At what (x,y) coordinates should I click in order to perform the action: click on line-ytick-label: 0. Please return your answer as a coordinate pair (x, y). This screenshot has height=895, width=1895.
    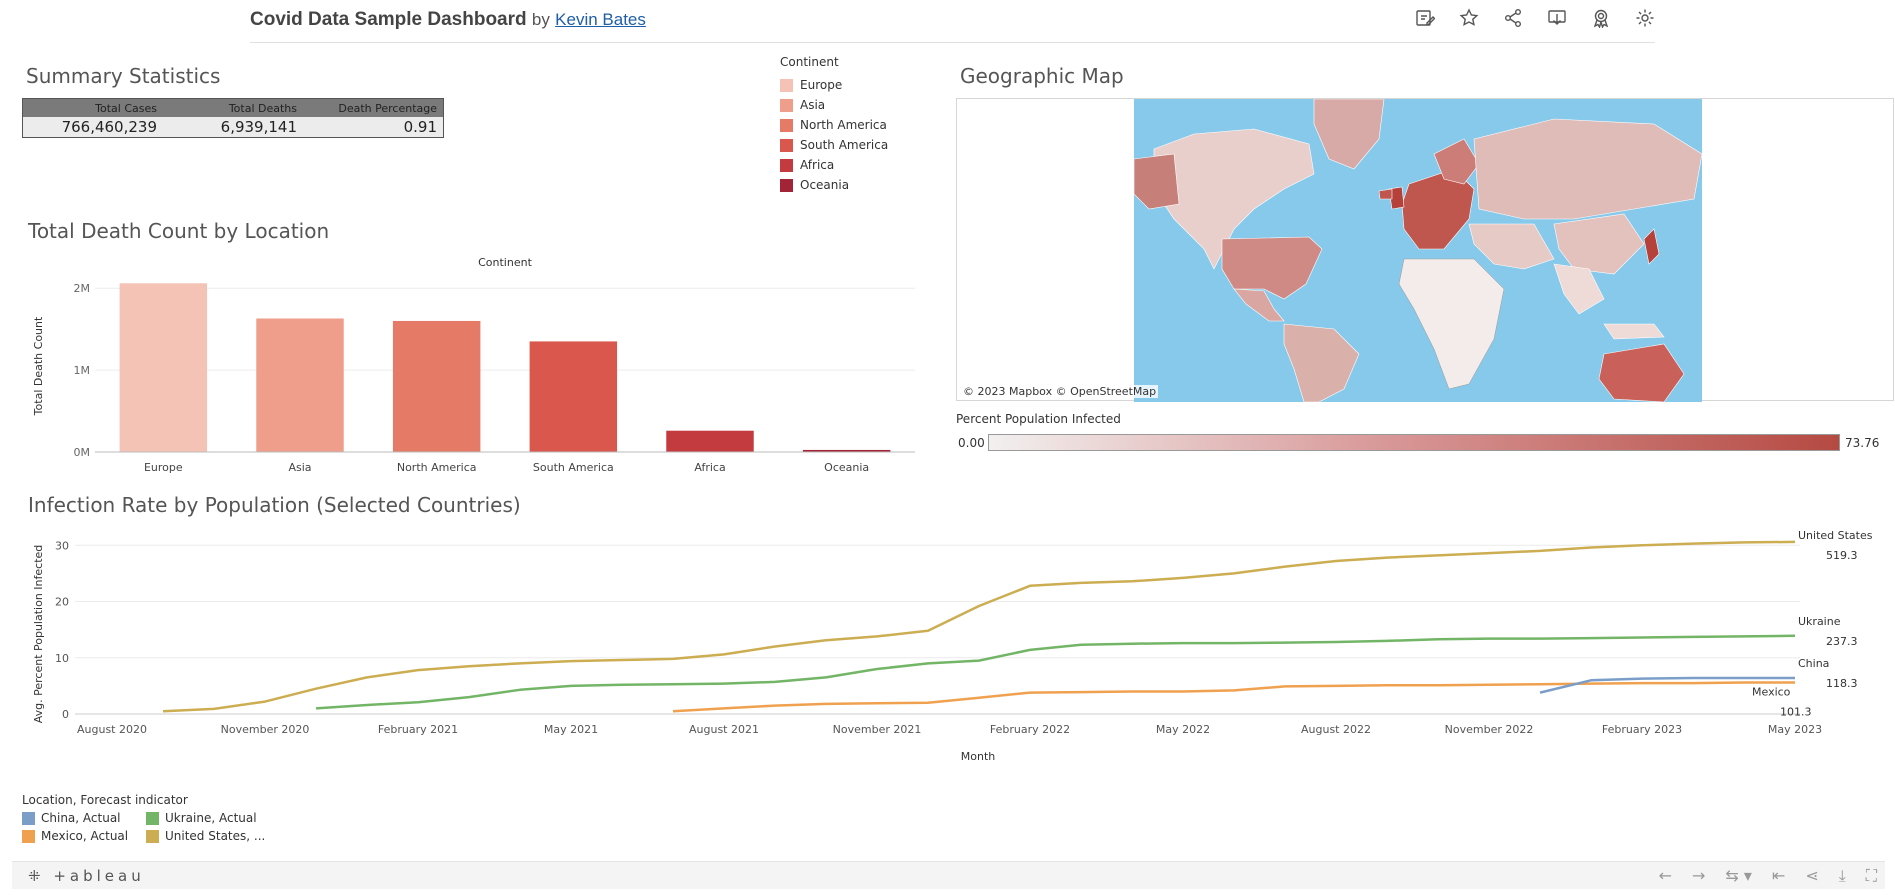
    Looking at the image, I should click on (65, 714).